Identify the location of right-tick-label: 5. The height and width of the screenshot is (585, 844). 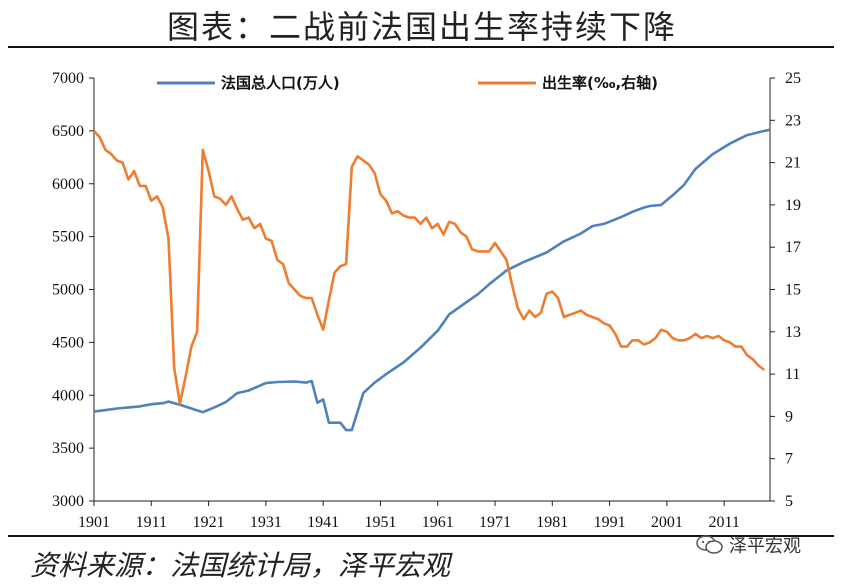
(789, 501).